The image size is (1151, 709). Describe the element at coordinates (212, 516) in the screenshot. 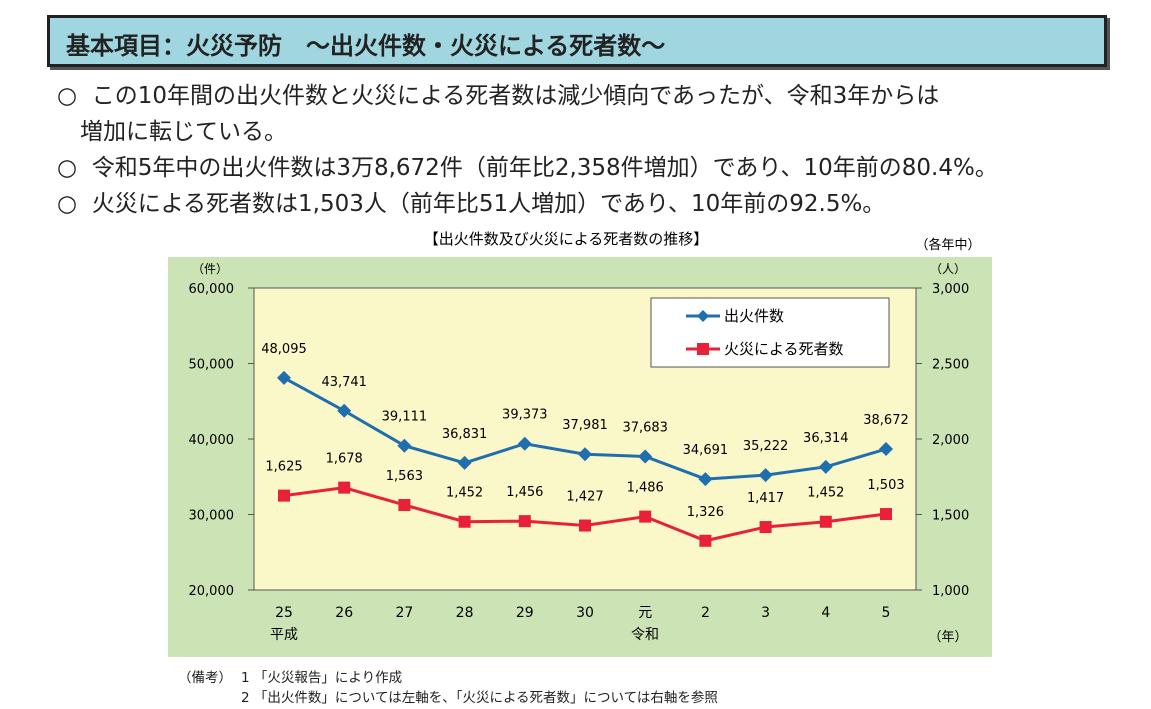

I see `left-tick-label: 30,000` at that location.